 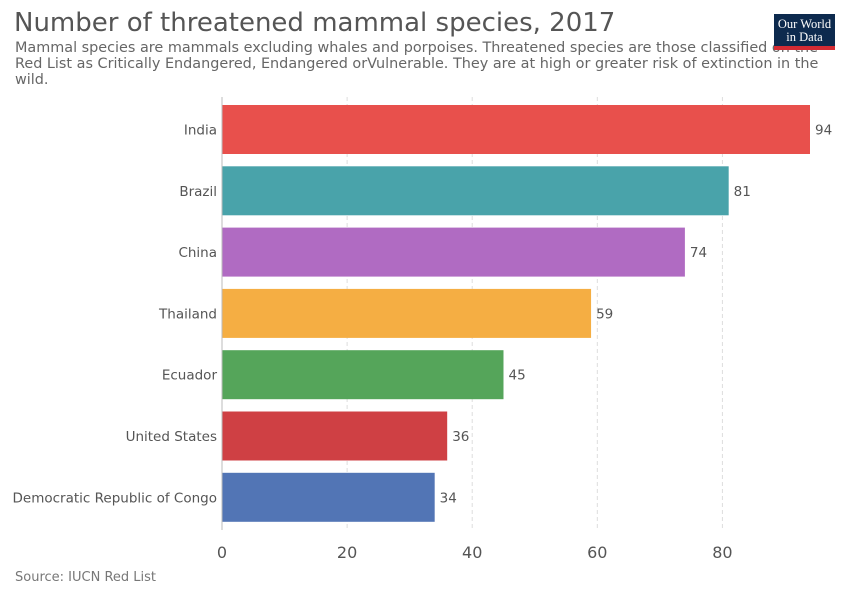 What do you see at coordinates (363, 375) in the screenshot?
I see `bar-ecuador` at bounding box center [363, 375].